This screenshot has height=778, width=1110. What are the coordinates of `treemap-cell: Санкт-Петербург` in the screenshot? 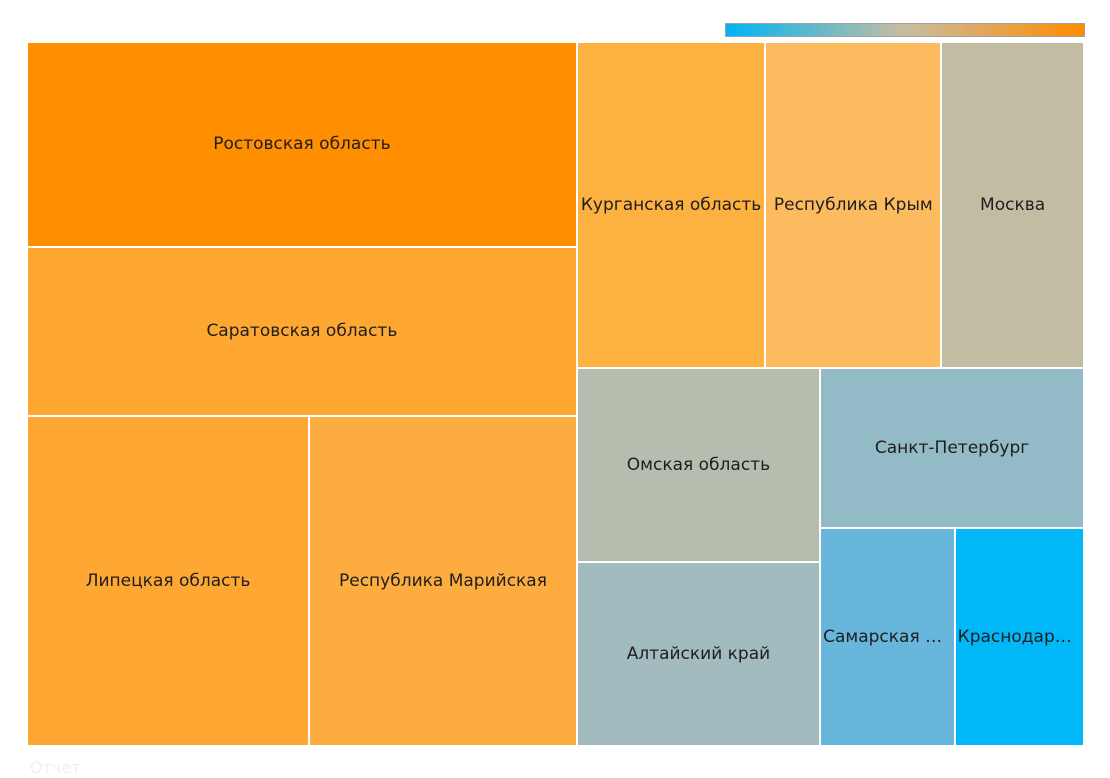 It's located at (953, 449).